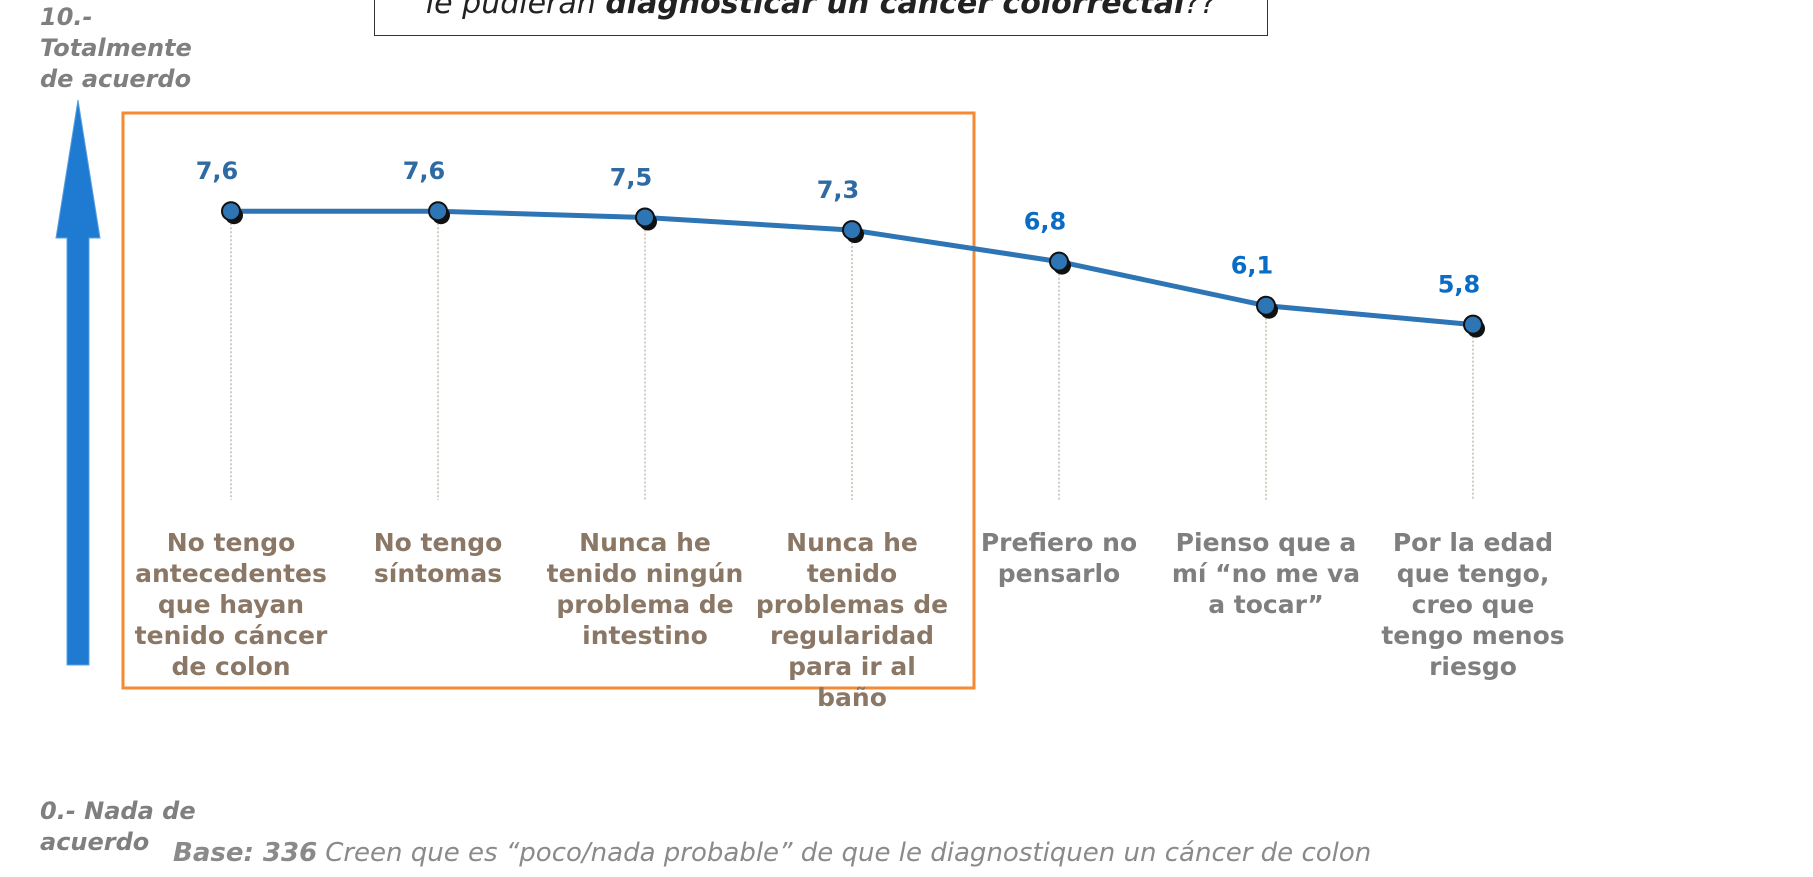  Describe the element at coordinates (1059, 558) in the screenshot. I see `x-tick-label: Prefiero no pensarlo` at that location.